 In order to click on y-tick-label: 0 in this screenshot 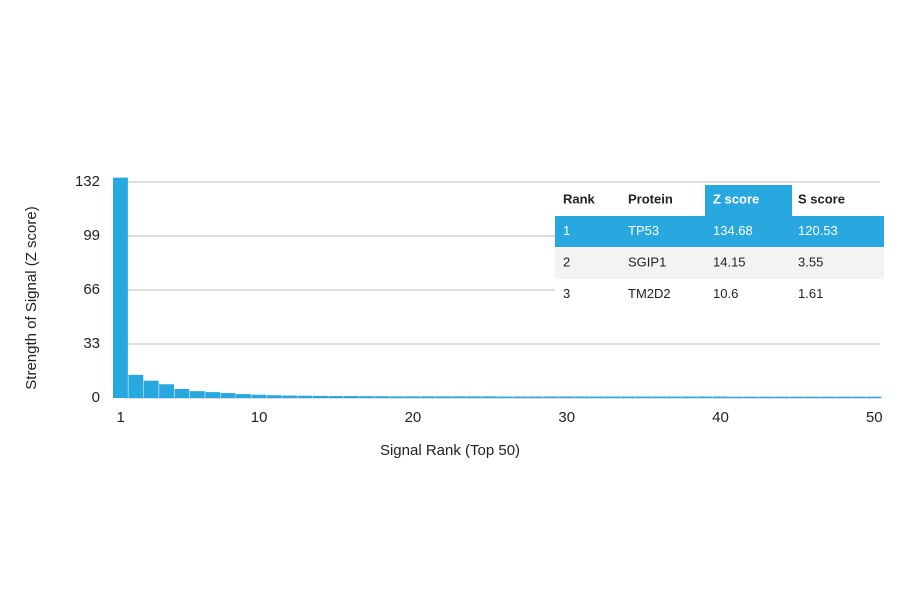, I will do `click(96, 397)`.